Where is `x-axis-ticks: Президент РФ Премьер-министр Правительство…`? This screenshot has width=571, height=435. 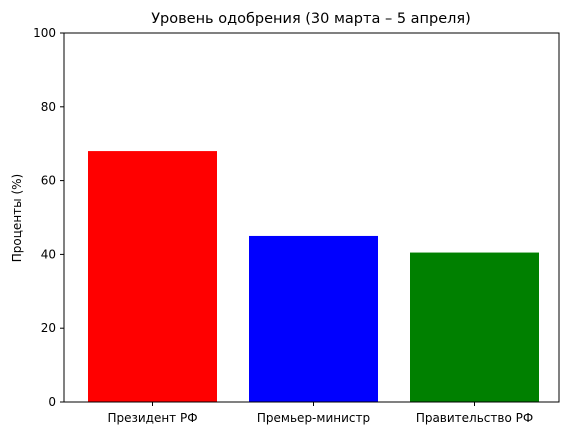
x-axis-ticks: Президент РФ Премьер-министр Правительство… is located at coordinates (320, 413).